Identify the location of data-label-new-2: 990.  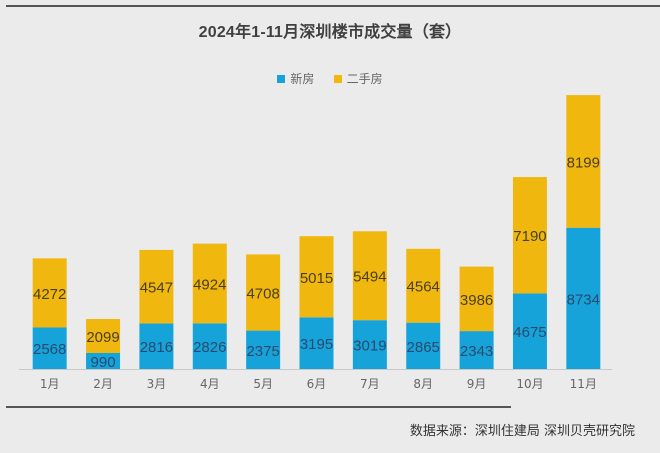
(103, 362).